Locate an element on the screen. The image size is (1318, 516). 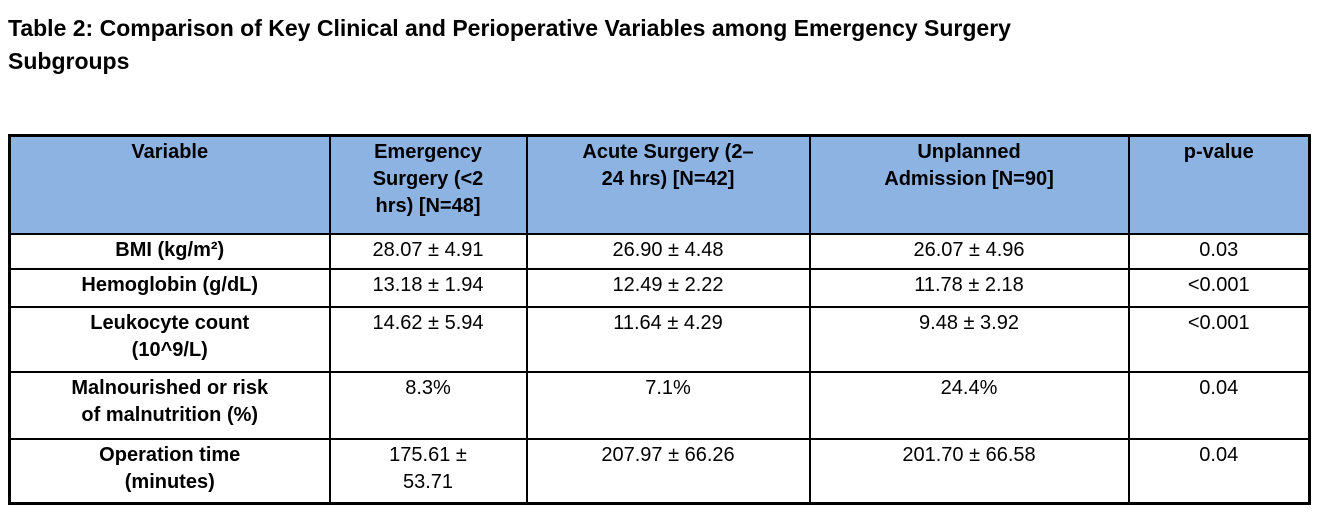
value-cell: 26.07 ± 4.96 is located at coordinates (969, 251).